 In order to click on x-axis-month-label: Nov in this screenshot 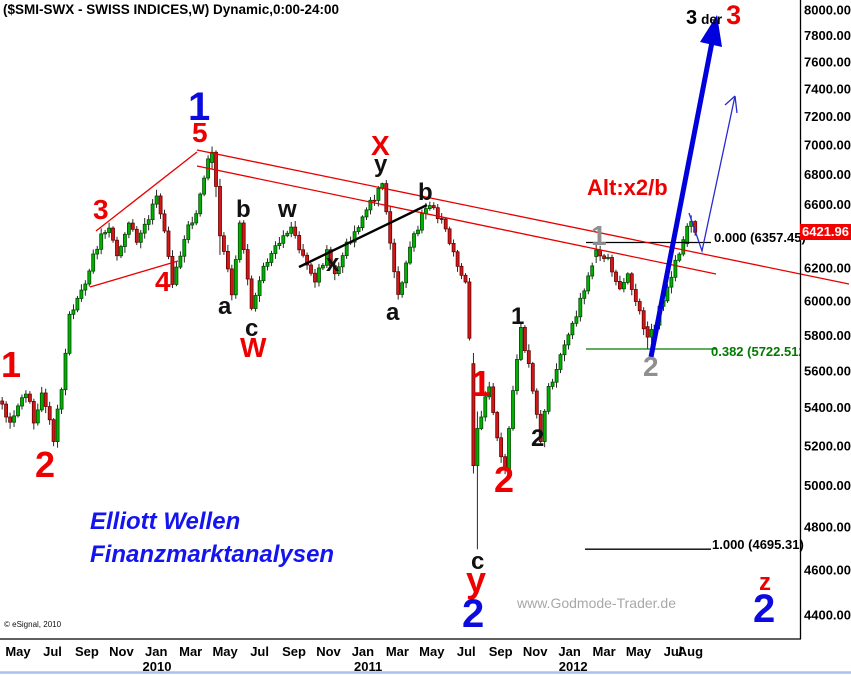, I will do `click(328, 651)`.